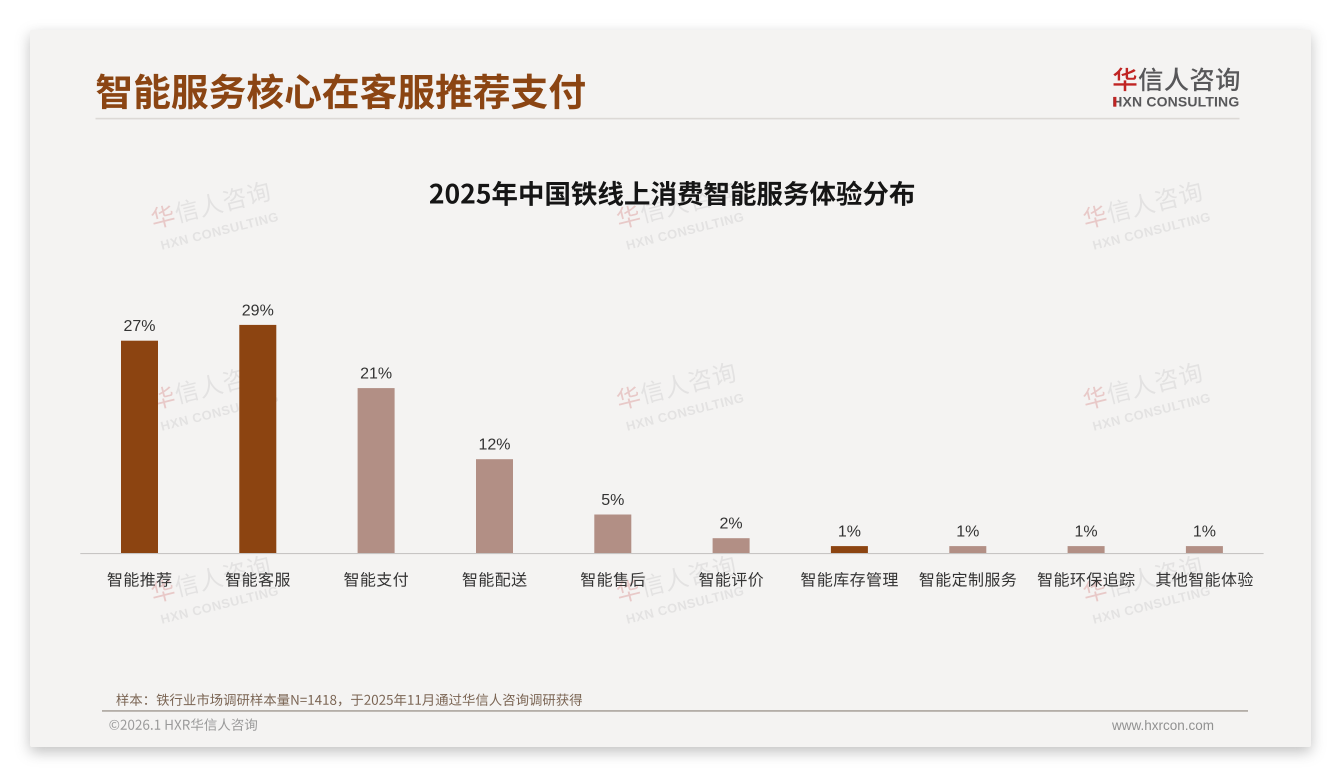 The image size is (1340, 780). I want to click on svg-text: www.hxrcon.com, so click(1162, 725).